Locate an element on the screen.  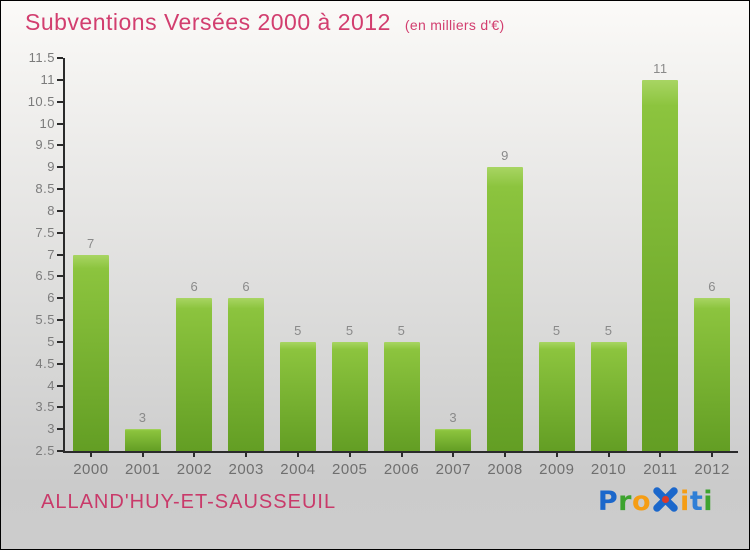
page-title: Subventions Versées 2000 à 2012 is located at coordinates (208, 22).